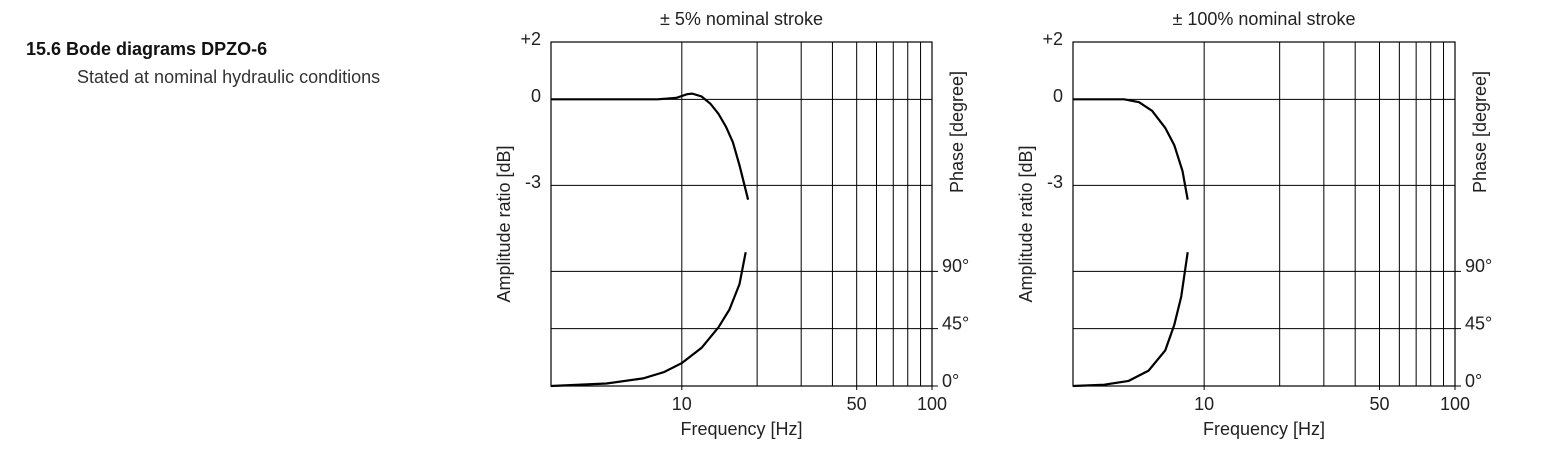  Describe the element at coordinates (741, 19) in the screenshot. I see `chart-title: ± 5% nominal stroke` at that location.